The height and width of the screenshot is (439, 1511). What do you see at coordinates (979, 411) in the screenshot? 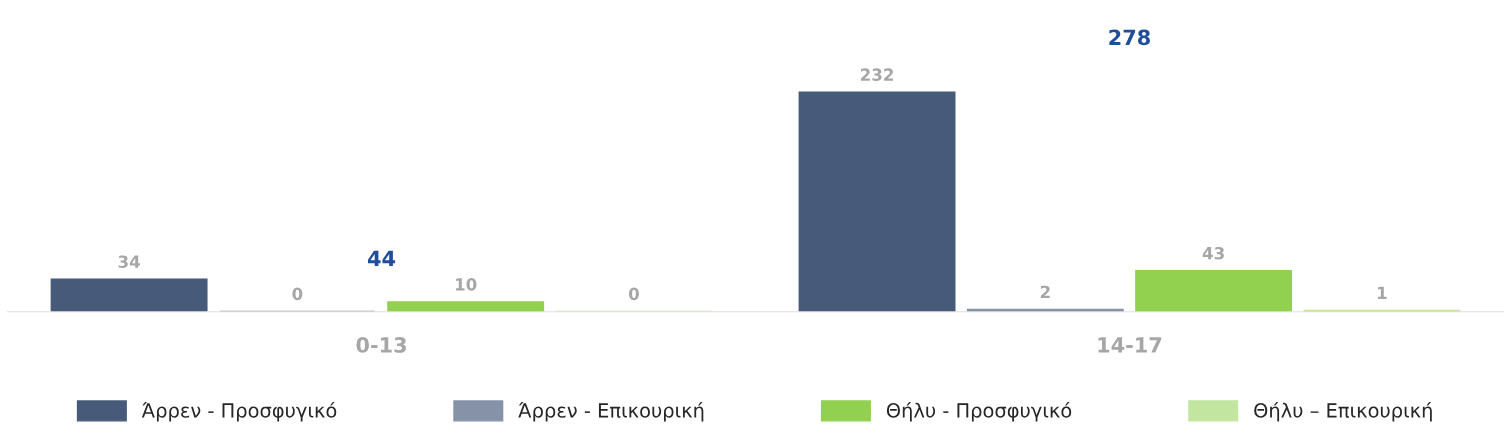
I see `legend-label: Θήλυ - Προσφυγικό` at bounding box center [979, 411].